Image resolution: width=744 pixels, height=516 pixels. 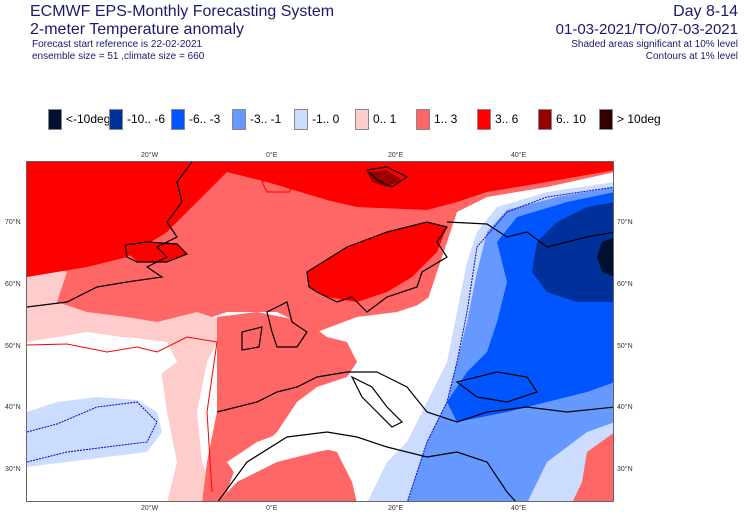 What do you see at coordinates (377, 401) in the screenshot?
I see `coastline-italy` at bounding box center [377, 401].